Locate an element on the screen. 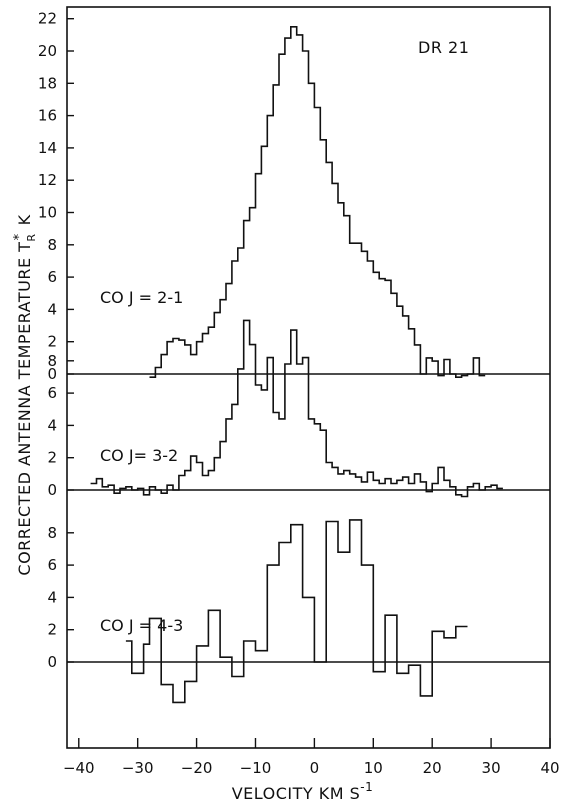 The image size is (561, 806). series-histogram is located at coordinates (296, 611).